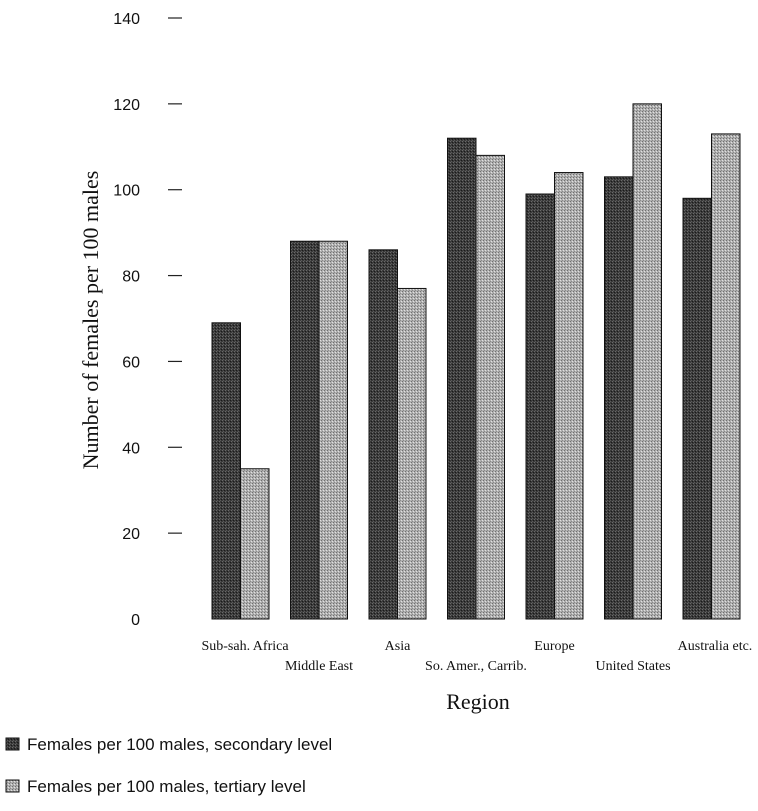 The width and height of the screenshot is (758, 811). I want to click on y-tick-label: 100, so click(126, 191).